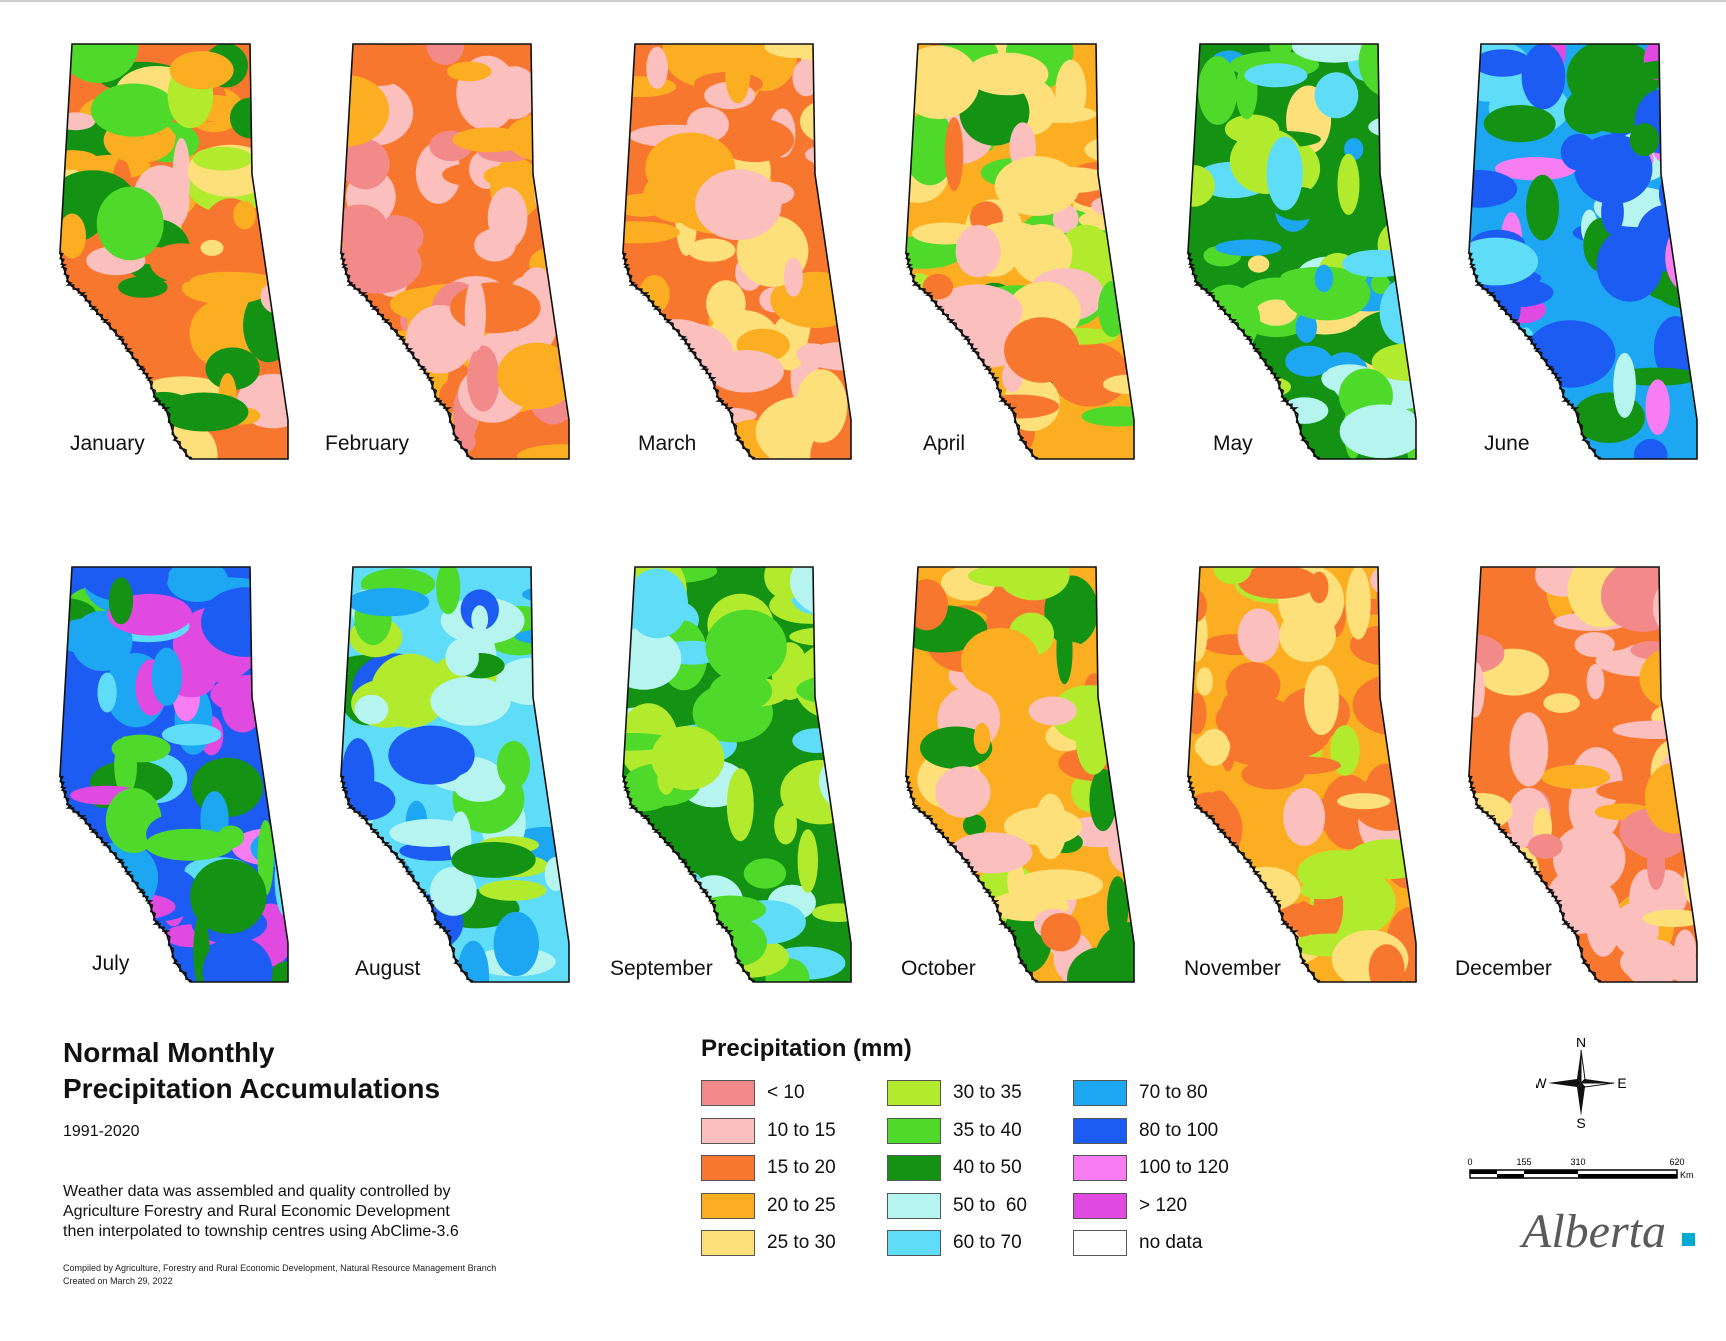  What do you see at coordinates (987, 1242) in the screenshot?
I see `legend-label: 60 to 70` at bounding box center [987, 1242].